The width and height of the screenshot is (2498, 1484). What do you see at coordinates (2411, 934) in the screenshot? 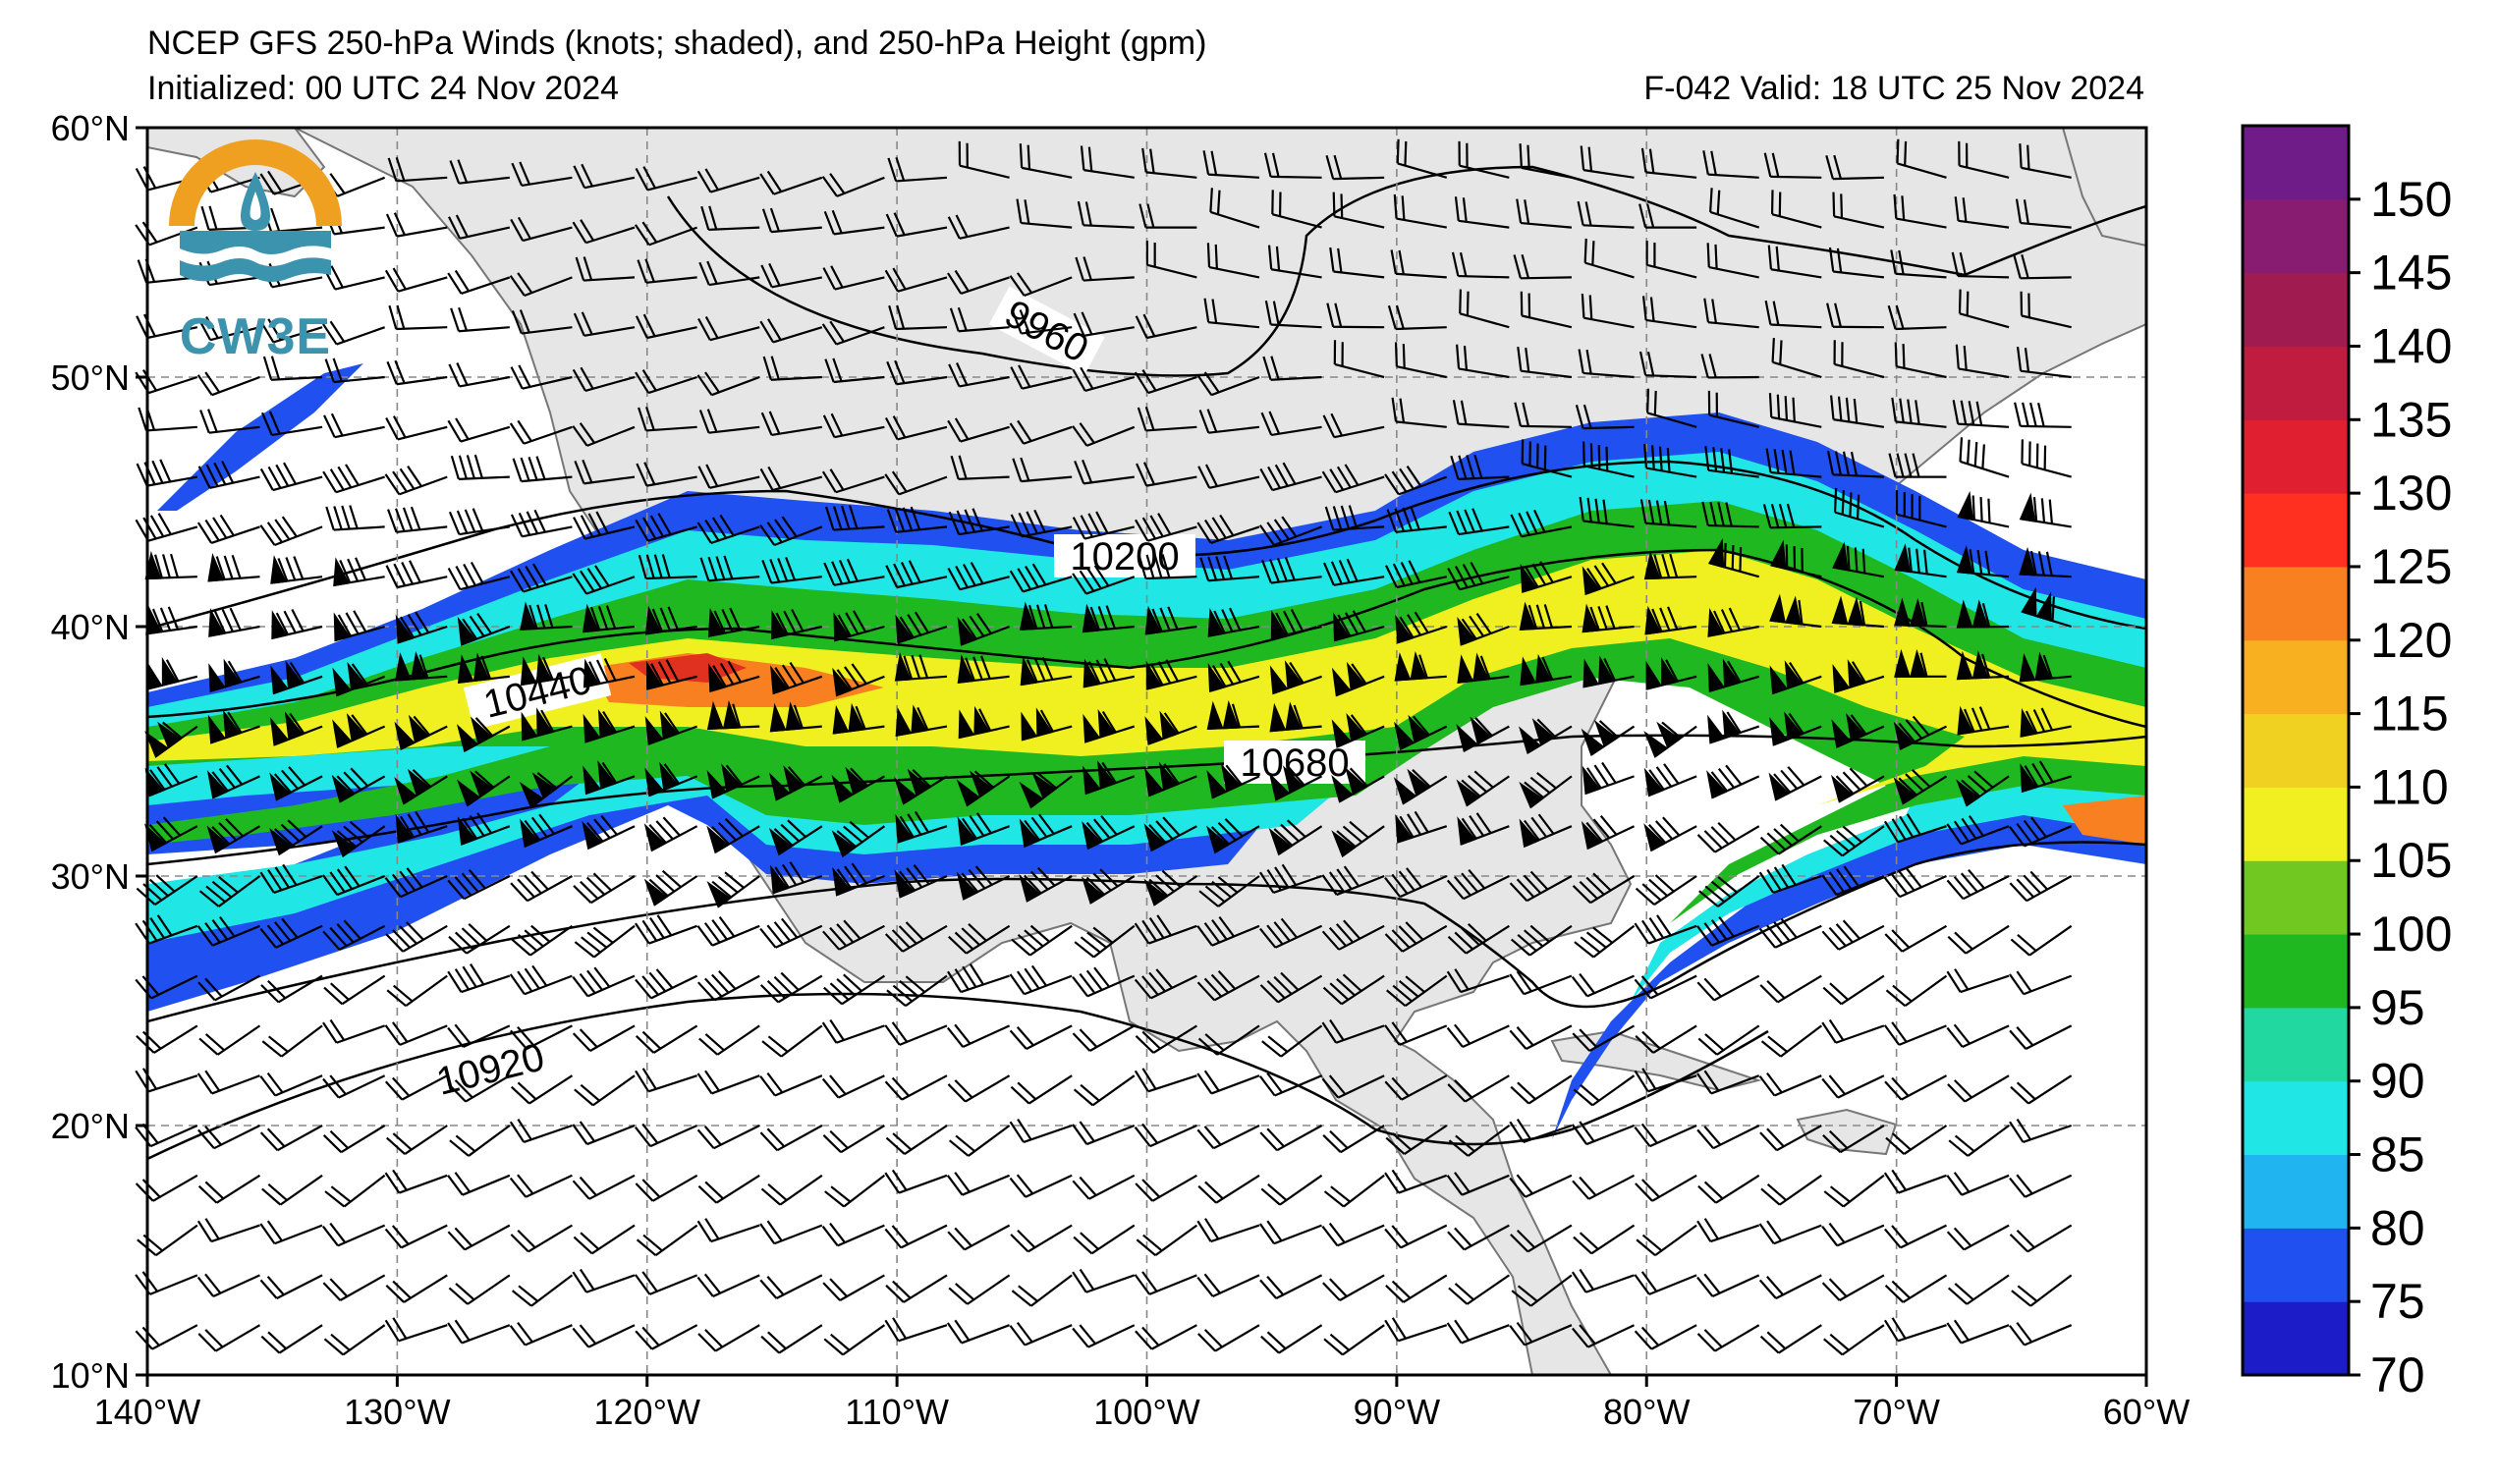
I see `colorbar-tick-label: 100` at bounding box center [2411, 934].